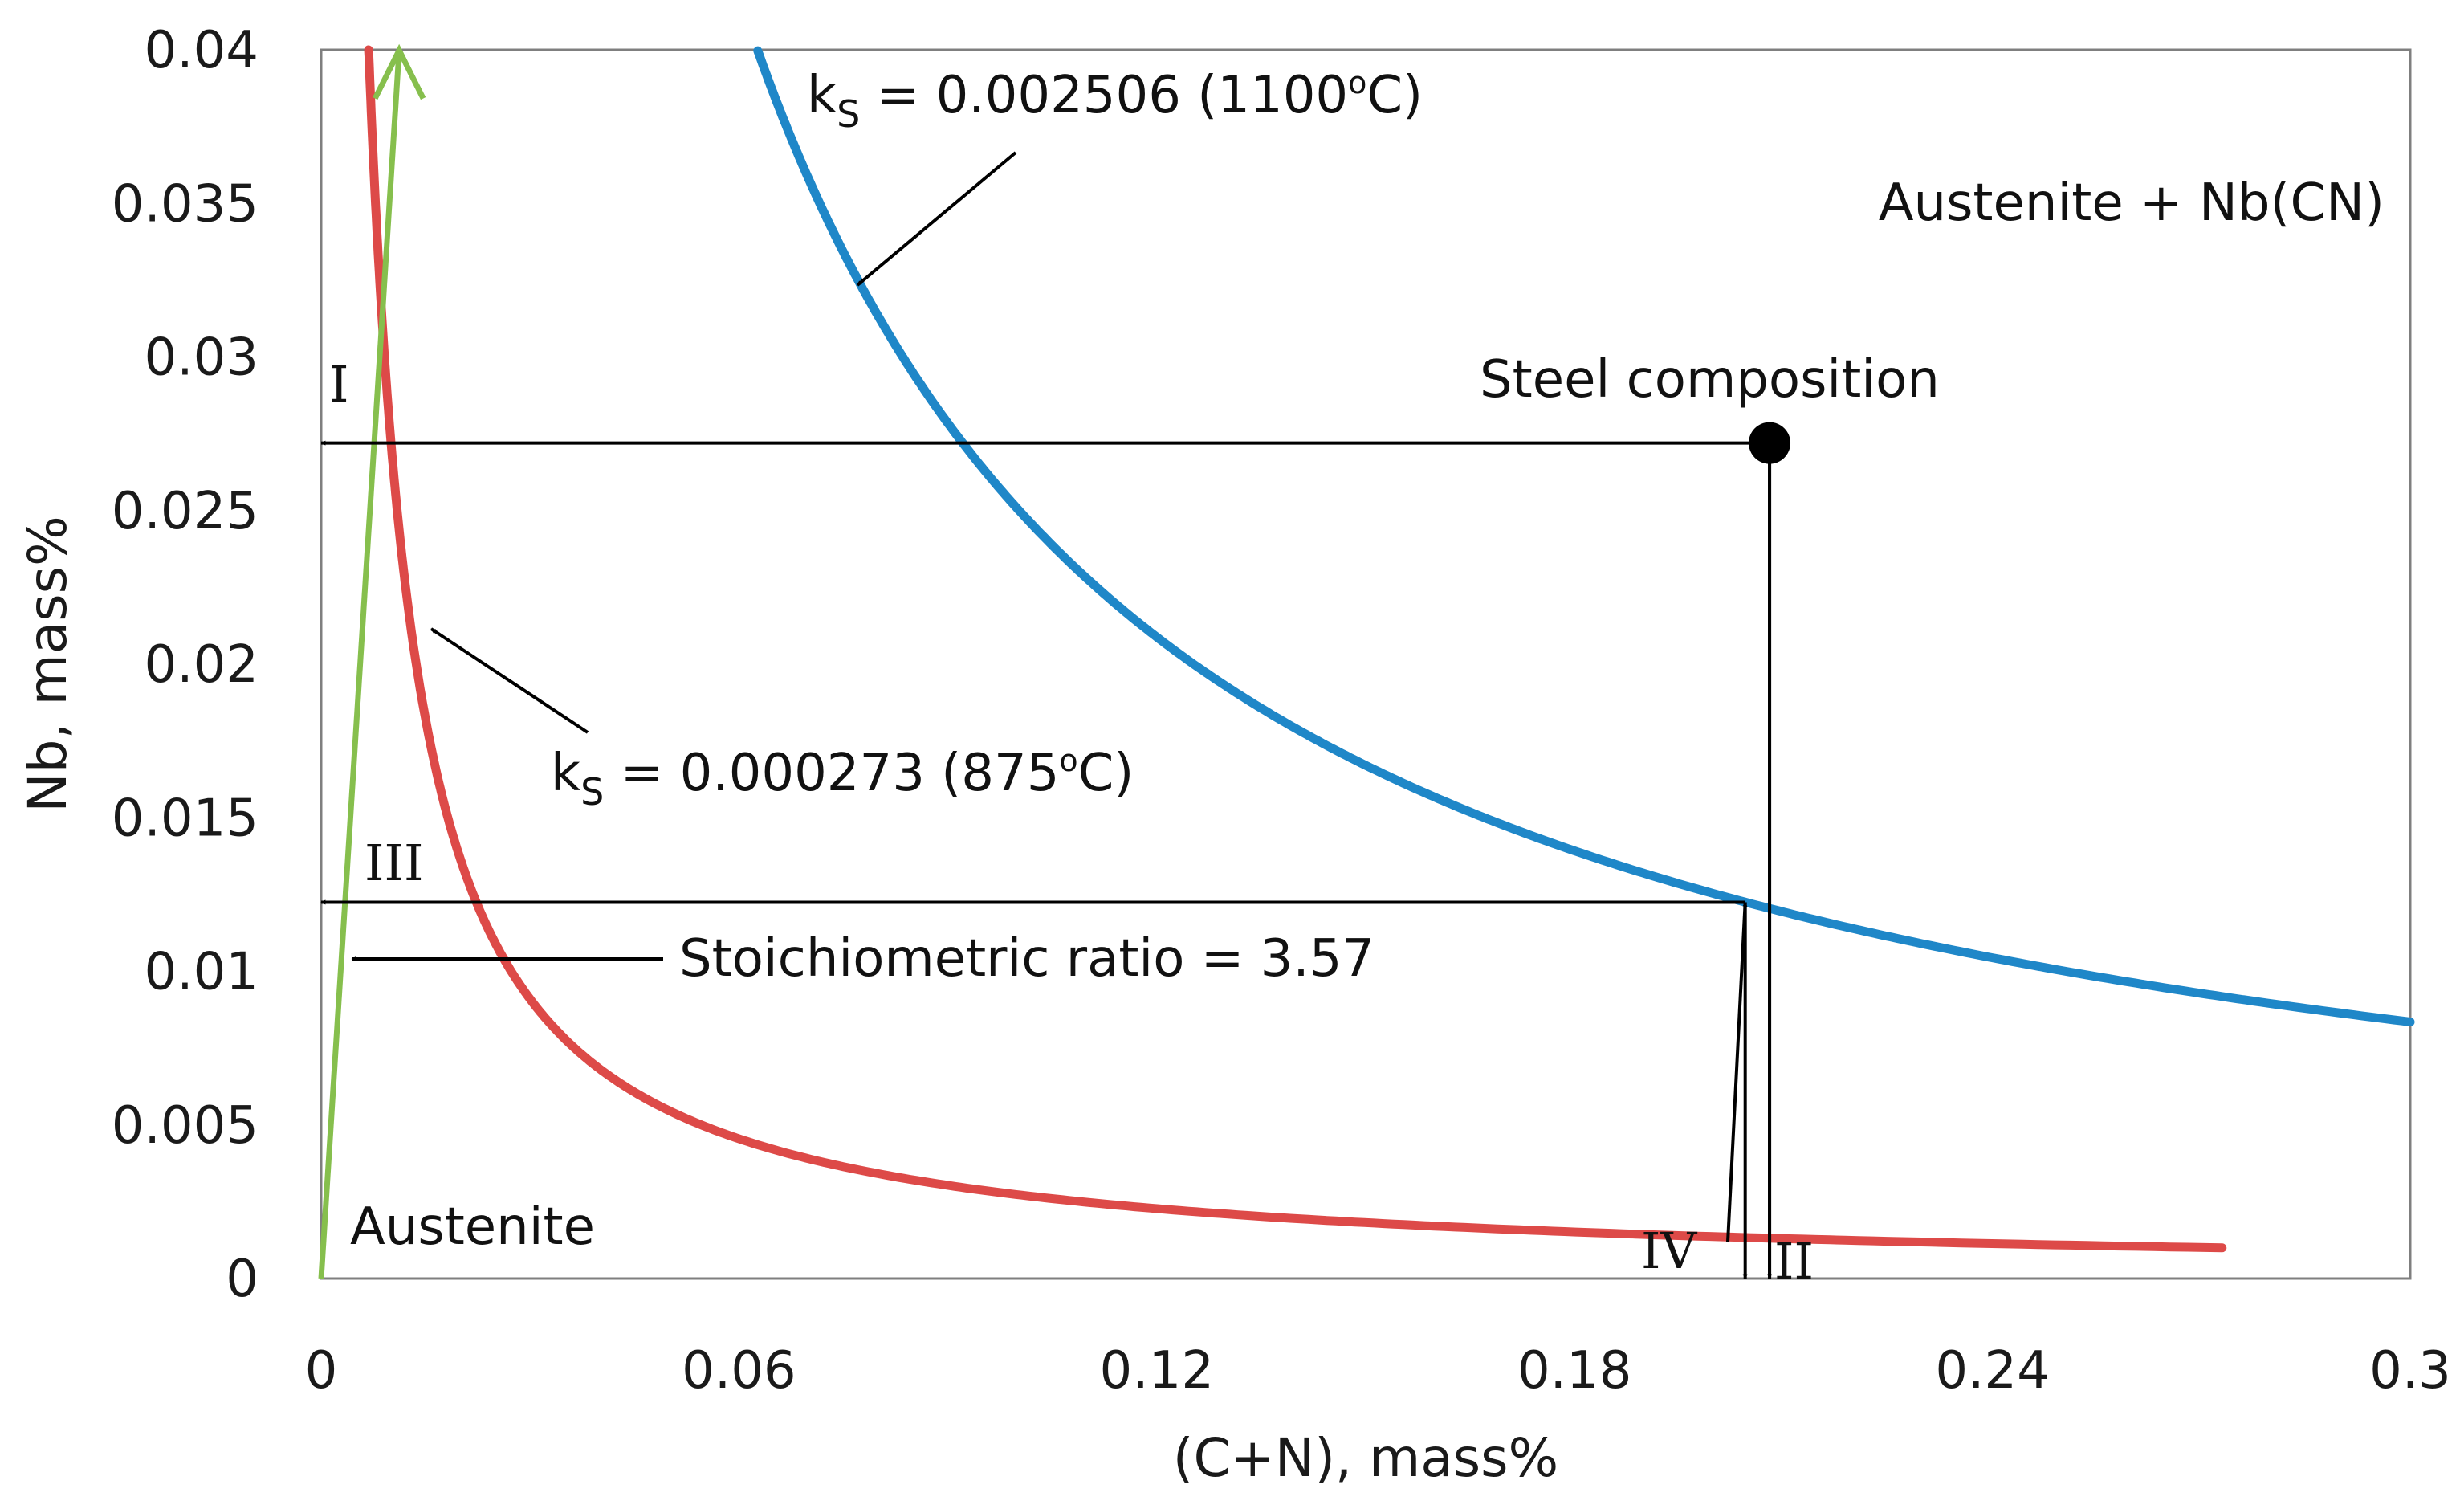 The height and width of the screenshot is (1505, 2464). Describe the element at coordinates (1794, 1261) in the screenshot. I see `step-II-label: II` at that location.